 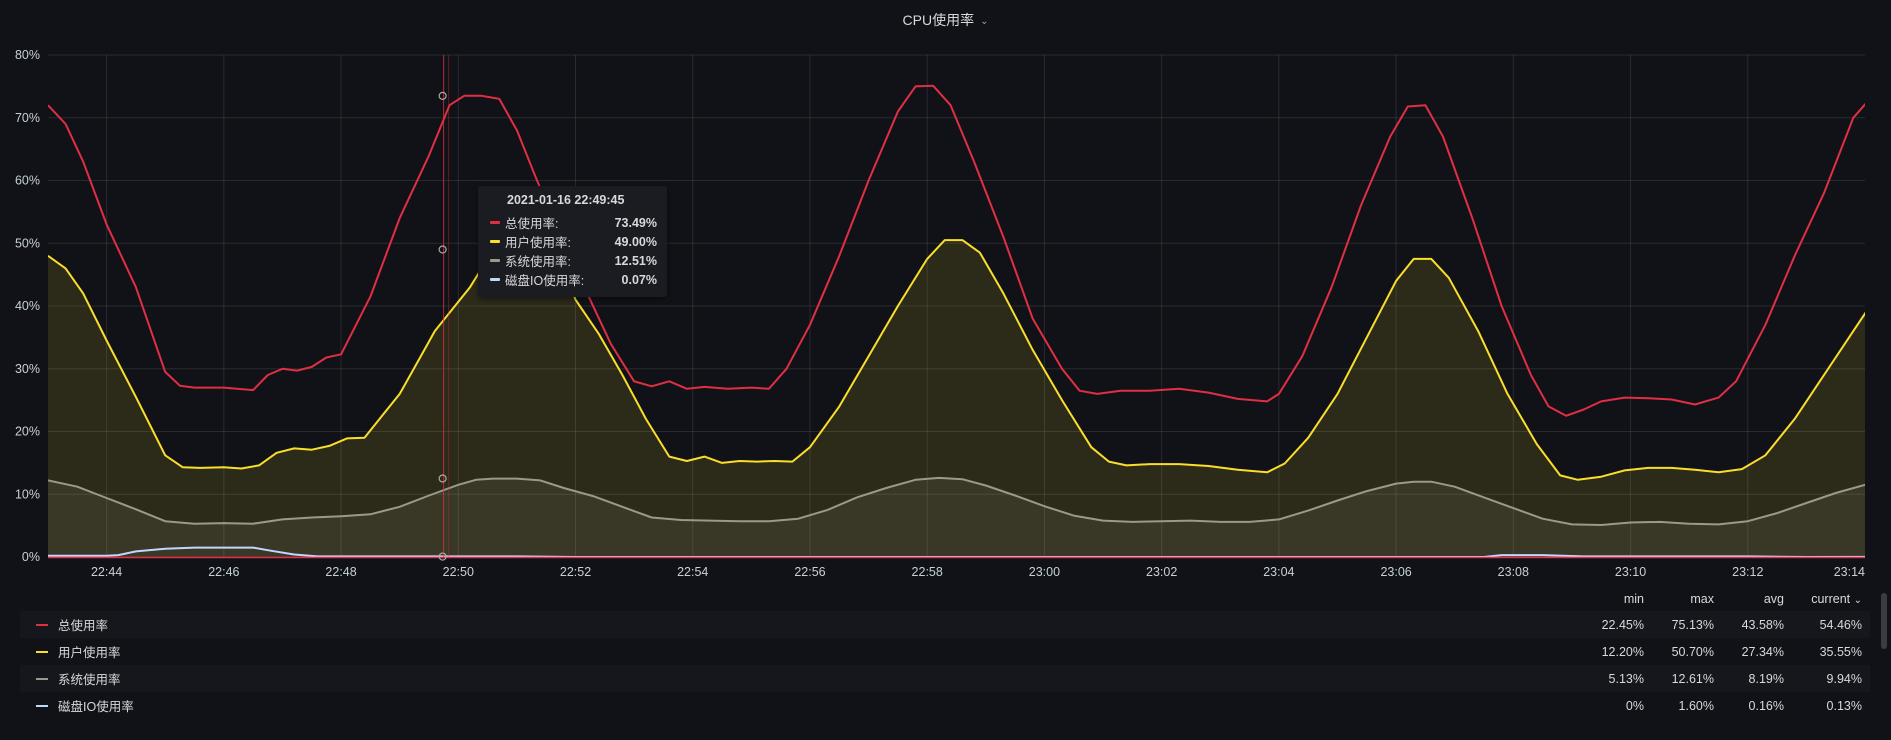 I want to click on y-tick-label: 0%, so click(x=31, y=557).